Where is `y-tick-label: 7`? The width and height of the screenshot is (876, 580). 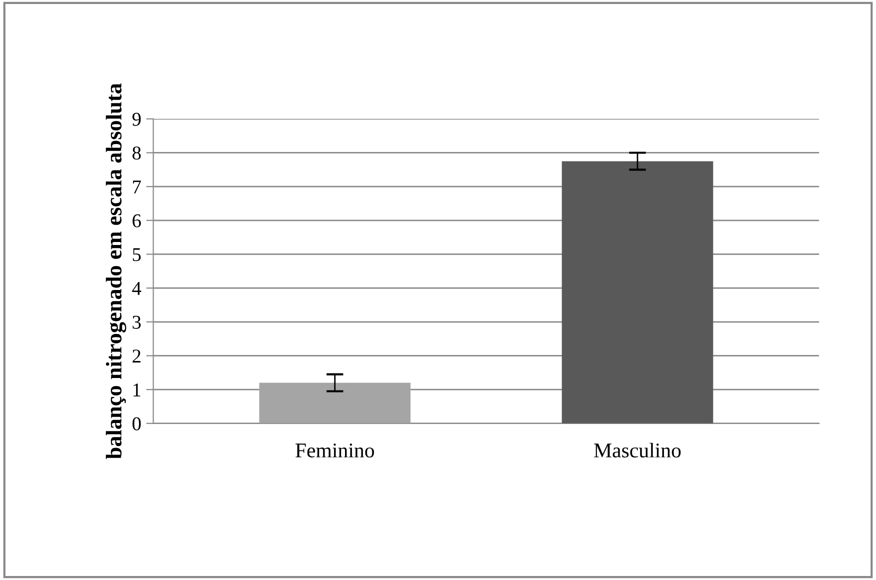
y-tick-label: 7 is located at coordinates (137, 187).